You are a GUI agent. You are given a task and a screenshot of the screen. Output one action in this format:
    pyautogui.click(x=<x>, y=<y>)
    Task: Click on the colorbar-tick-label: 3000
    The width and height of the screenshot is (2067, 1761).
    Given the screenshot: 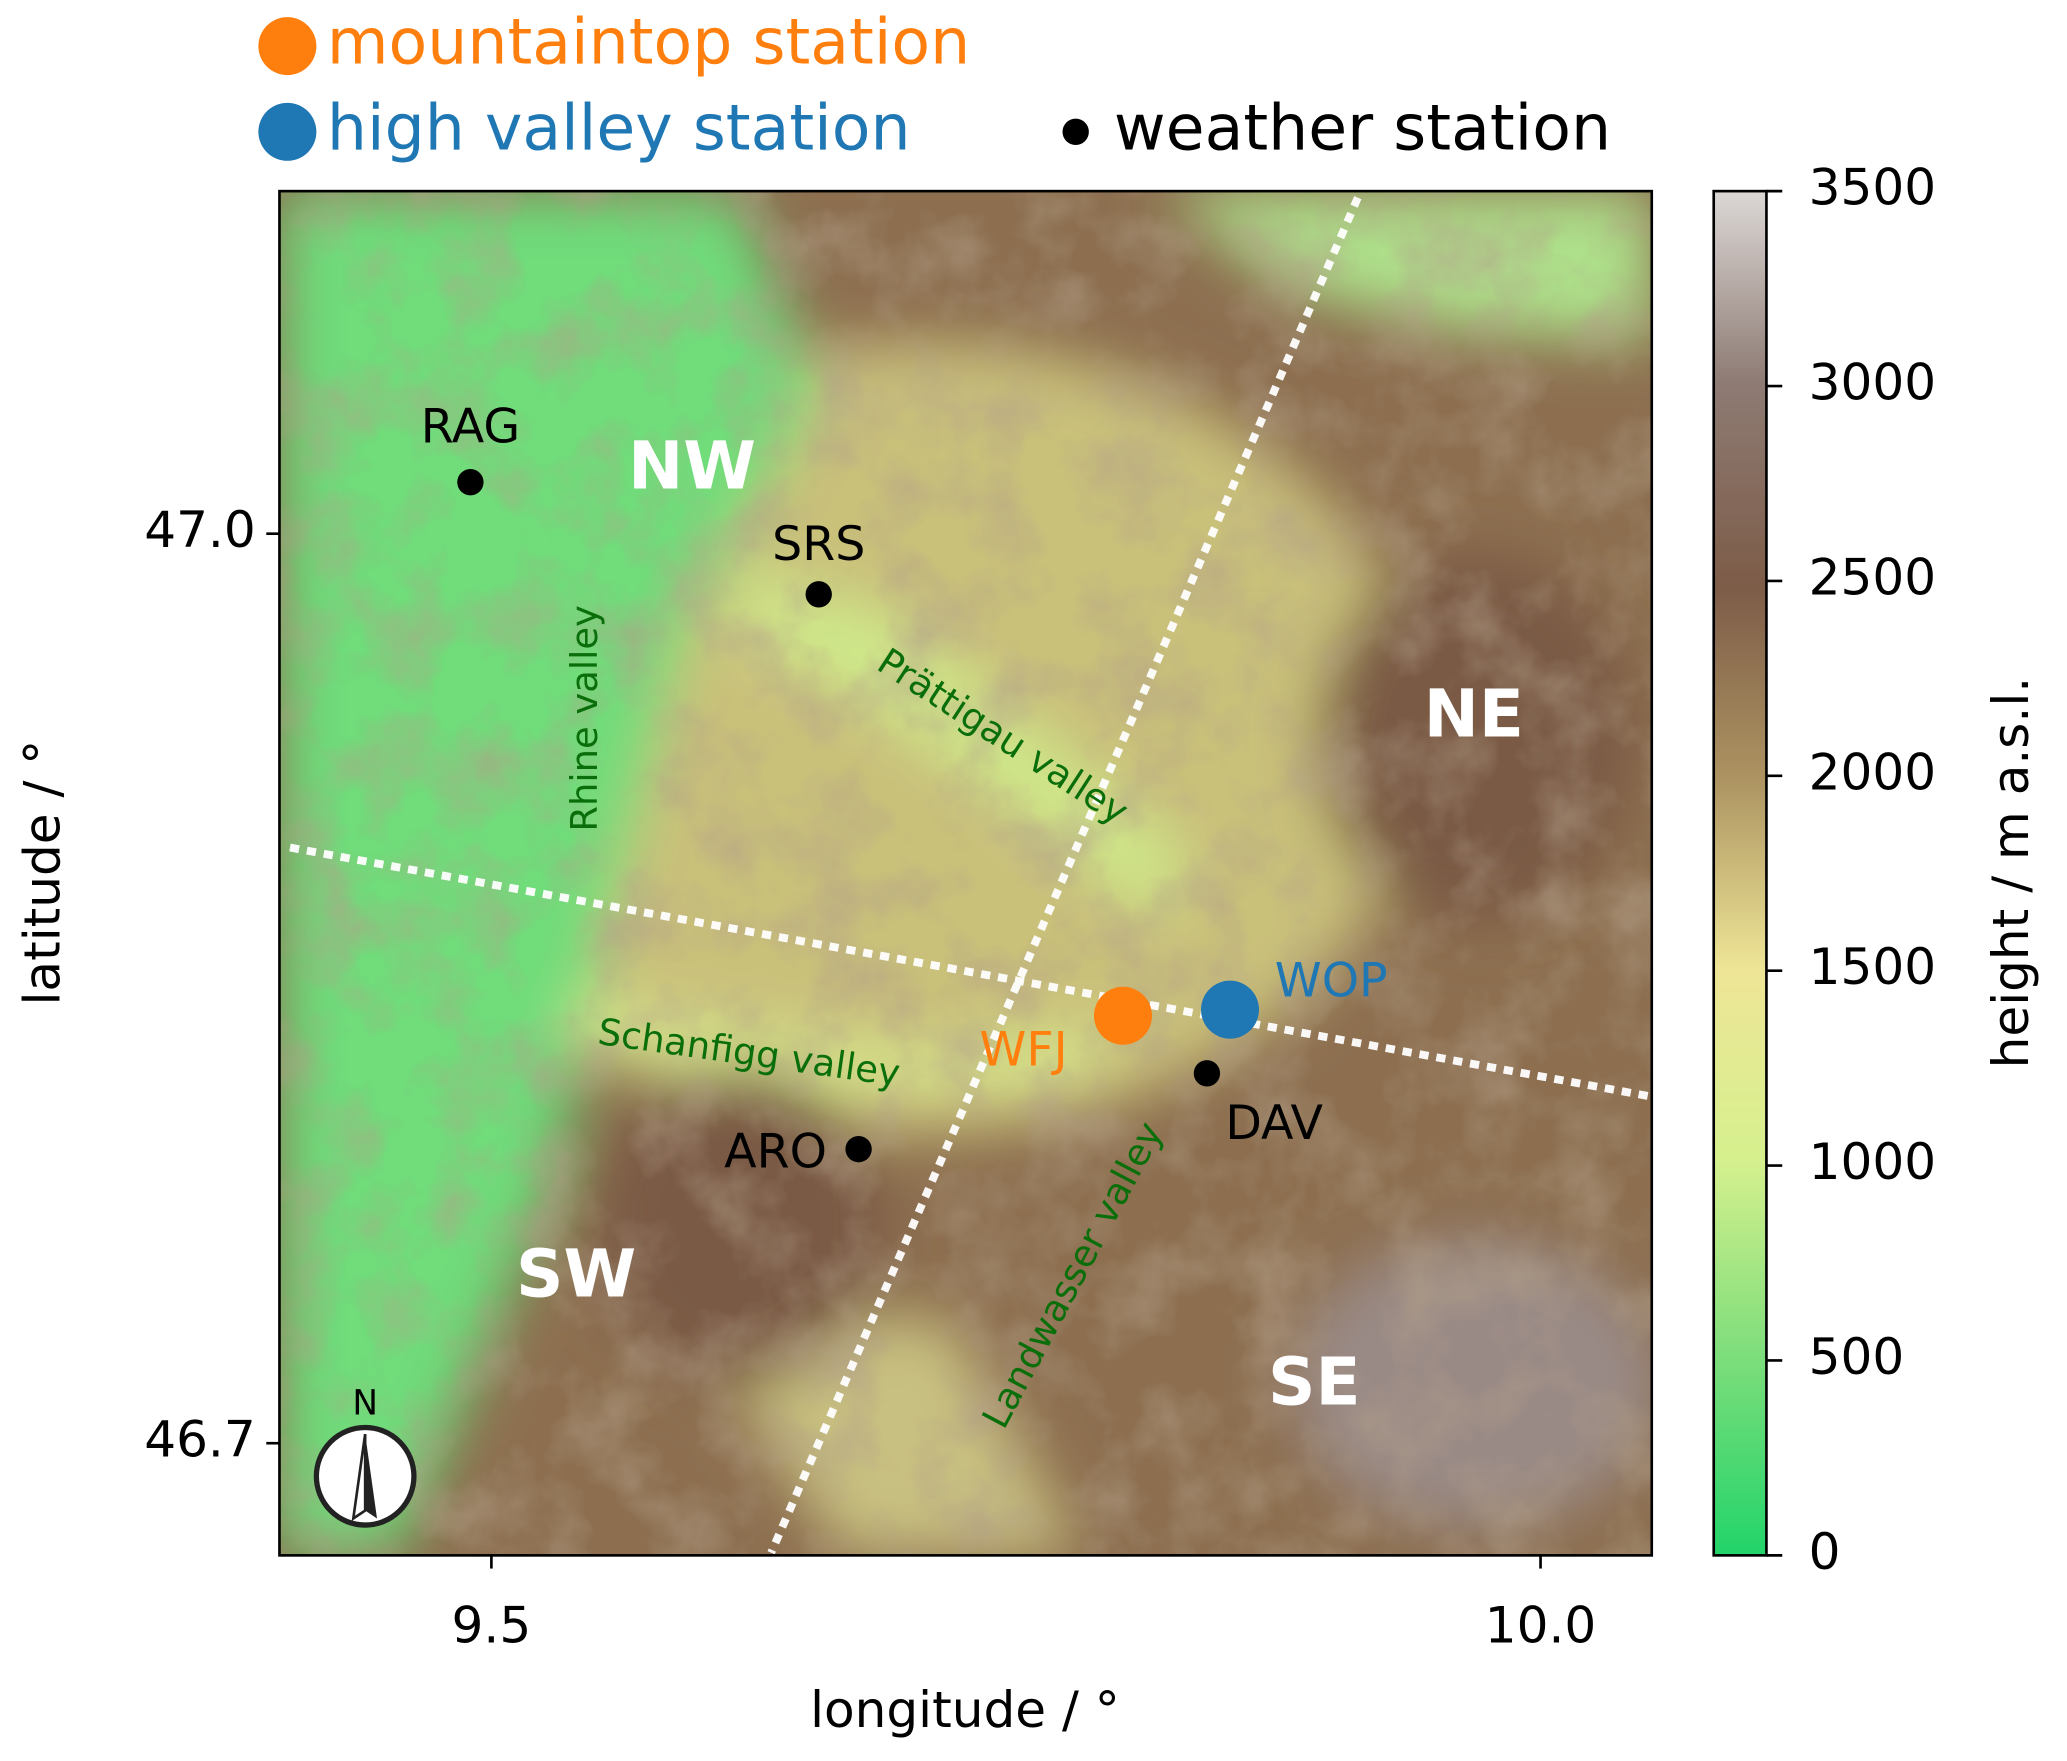 What is the action you would take?
    pyautogui.click(x=1872, y=383)
    